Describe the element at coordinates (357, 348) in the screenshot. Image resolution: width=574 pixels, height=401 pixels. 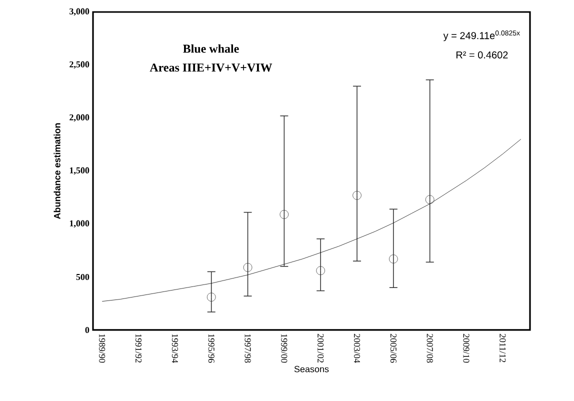
I see `x-tick-label: 2003/04` at that location.